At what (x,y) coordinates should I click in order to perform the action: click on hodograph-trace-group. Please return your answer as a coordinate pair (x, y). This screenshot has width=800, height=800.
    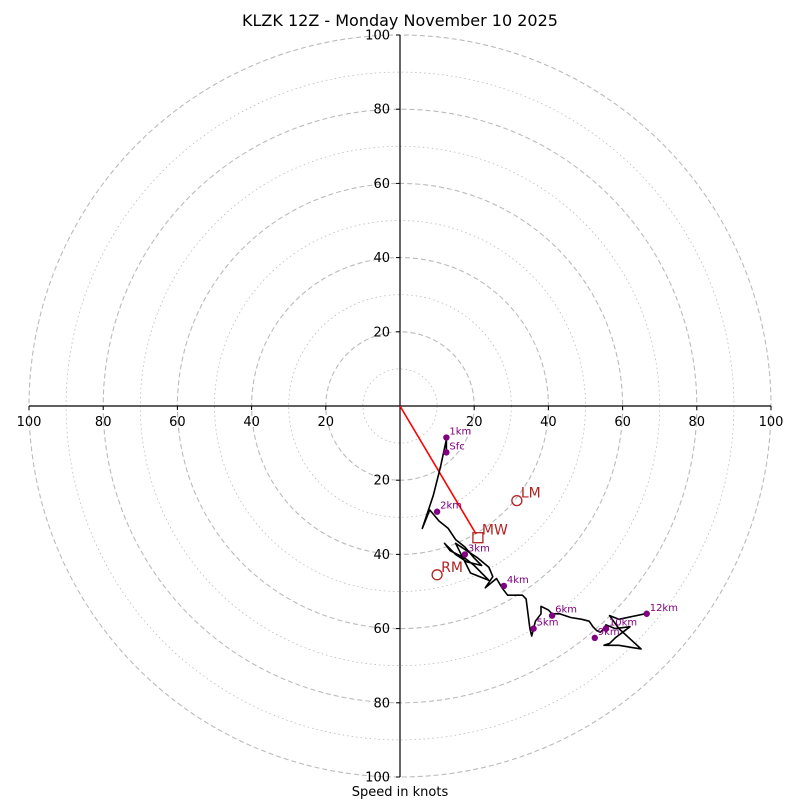
    Looking at the image, I should click on (533, 544).